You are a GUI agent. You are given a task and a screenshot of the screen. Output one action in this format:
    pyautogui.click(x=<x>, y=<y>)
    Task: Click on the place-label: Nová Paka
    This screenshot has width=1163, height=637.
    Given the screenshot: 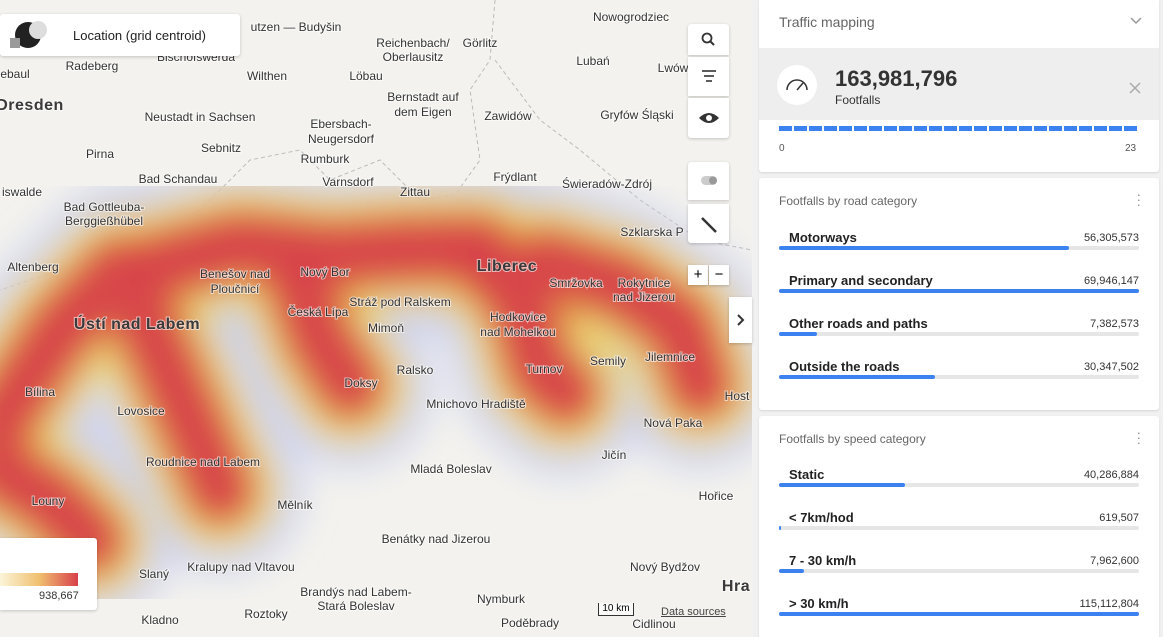 What is the action you would take?
    pyautogui.click(x=673, y=423)
    